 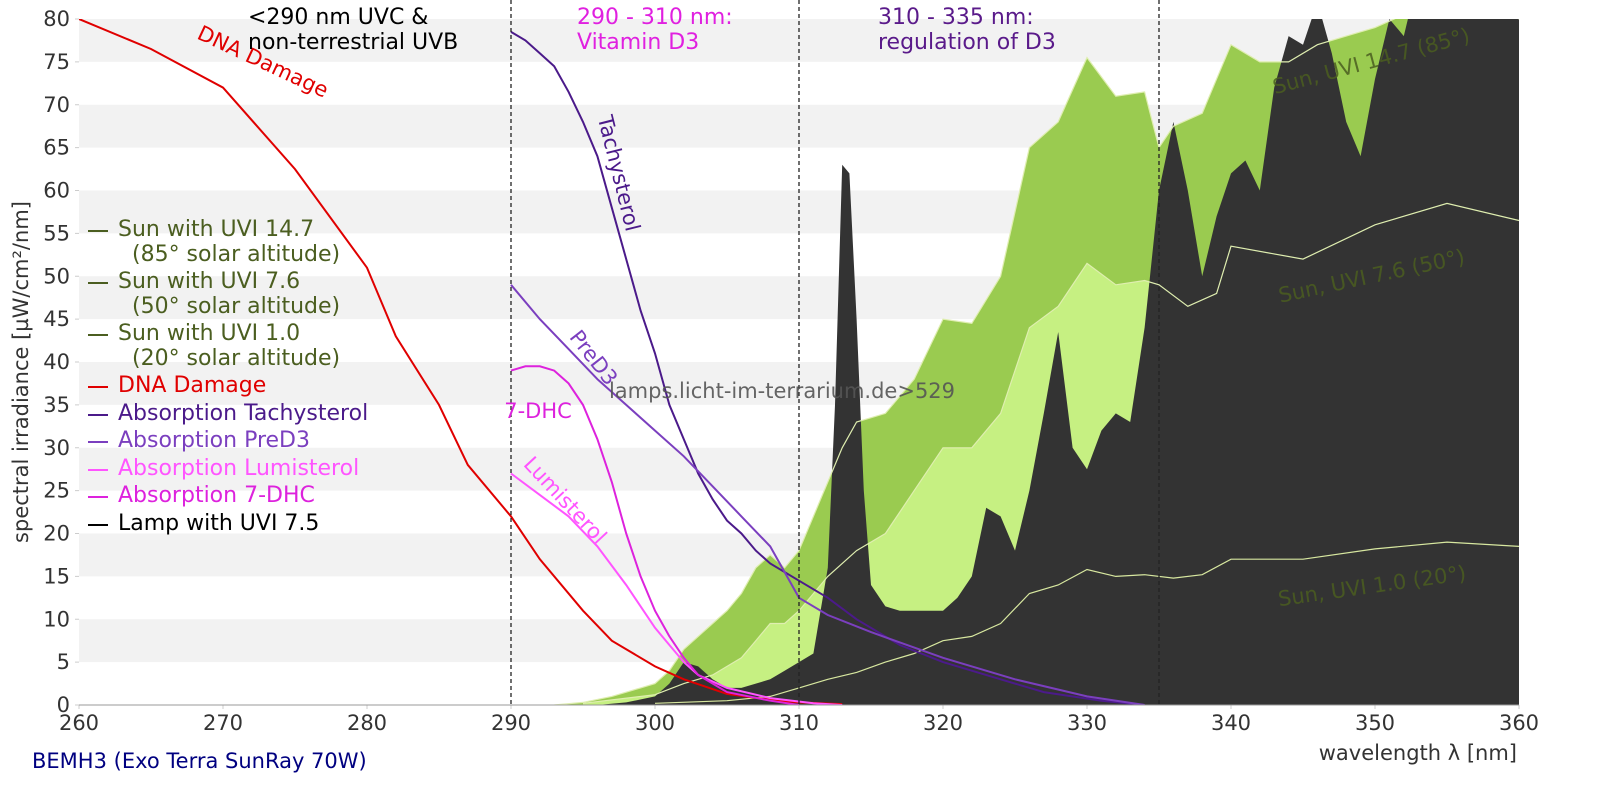 What do you see at coordinates (228, 496) in the screenshot?
I see `legend-entry: Absorption 7-DHC` at bounding box center [228, 496].